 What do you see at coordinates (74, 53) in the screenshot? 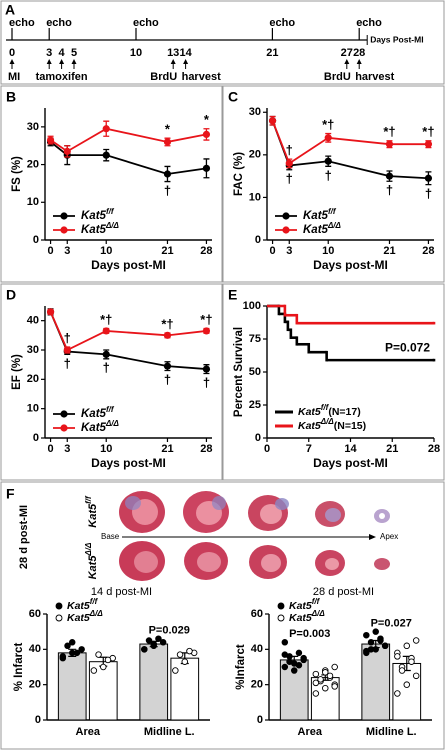
I see `day-label: 5` at bounding box center [74, 53].